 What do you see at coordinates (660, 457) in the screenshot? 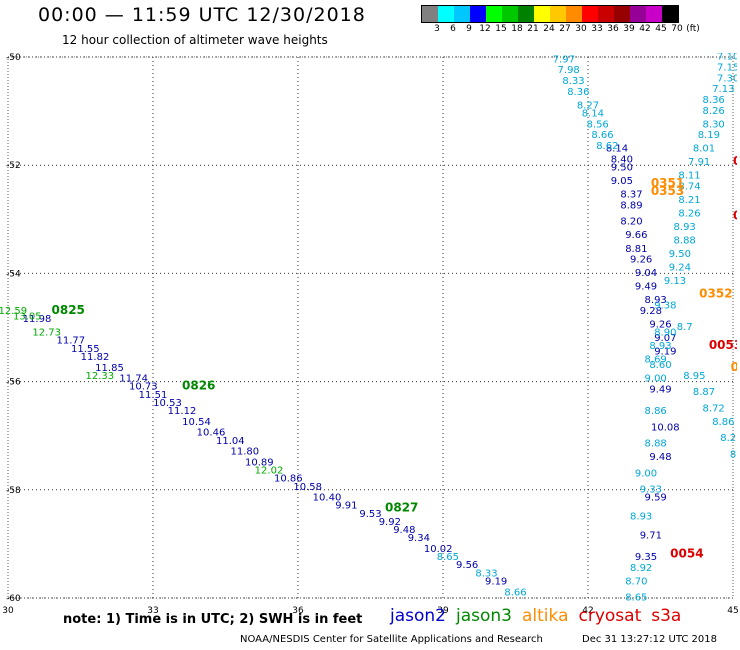
I see `data-point-jason2: 9.48` at bounding box center [660, 457].